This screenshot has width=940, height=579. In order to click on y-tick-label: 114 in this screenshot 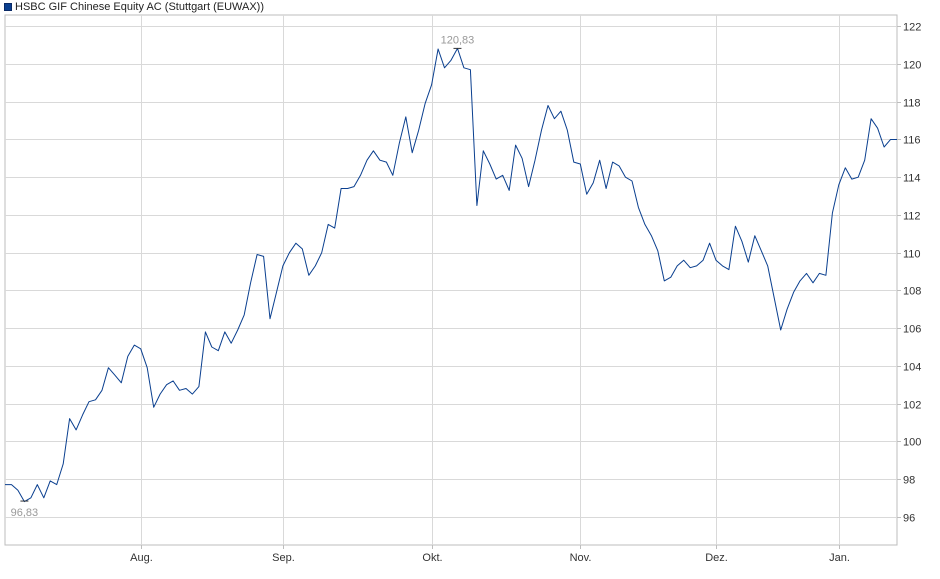, I will do `click(912, 179)`.